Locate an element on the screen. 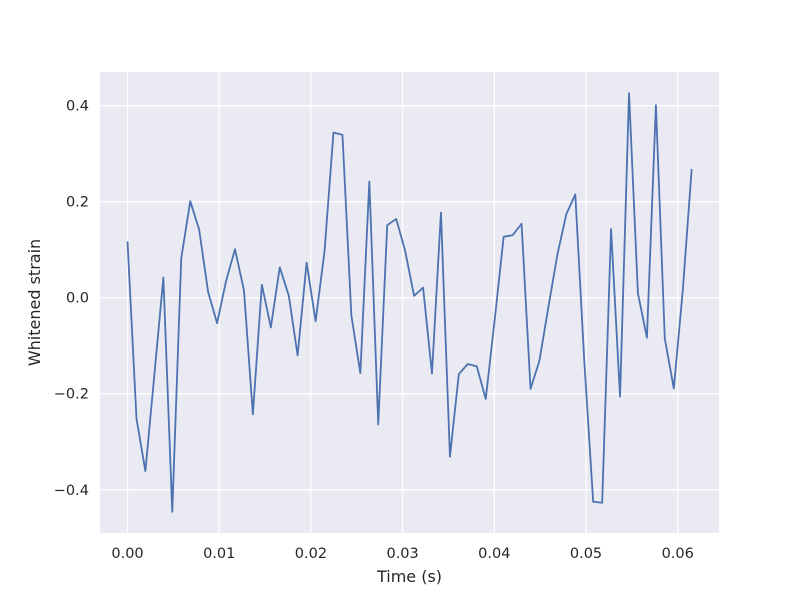 The width and height of the screenshot is (800, 600). x-tick-label: 0.03 is located at coordinates (402, 554).